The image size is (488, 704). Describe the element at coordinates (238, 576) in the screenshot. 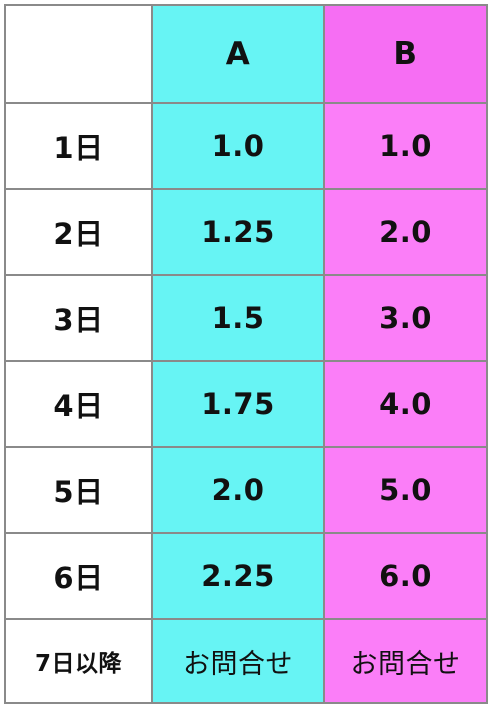

I see `value-a: 2.25` at that location.